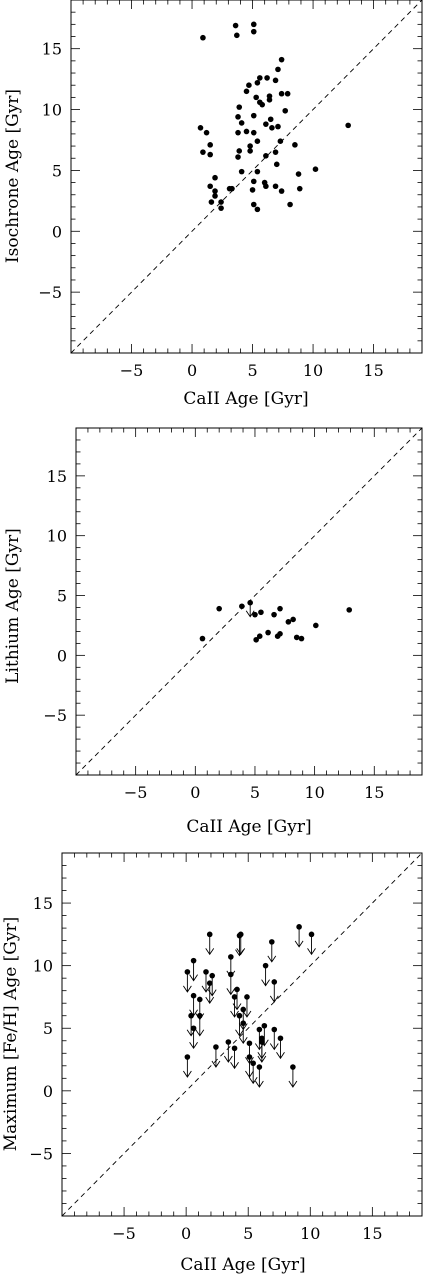 This screenshot has width=425, height=1276. What do you see at coordinates (310, 1233) in the screenshot?
I see `x-tick-label: 10` at bounding box center [310, 1233].